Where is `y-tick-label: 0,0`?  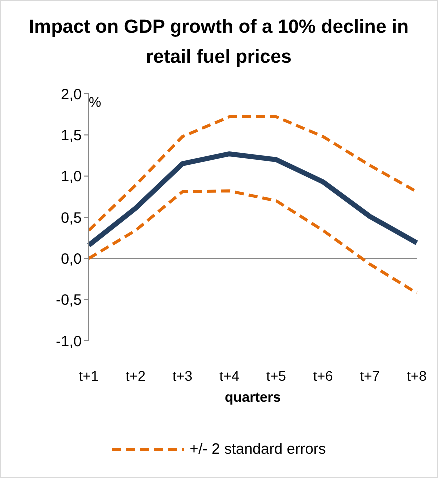
y-tick-label: 0,0 is located at coordinates (71, 259).